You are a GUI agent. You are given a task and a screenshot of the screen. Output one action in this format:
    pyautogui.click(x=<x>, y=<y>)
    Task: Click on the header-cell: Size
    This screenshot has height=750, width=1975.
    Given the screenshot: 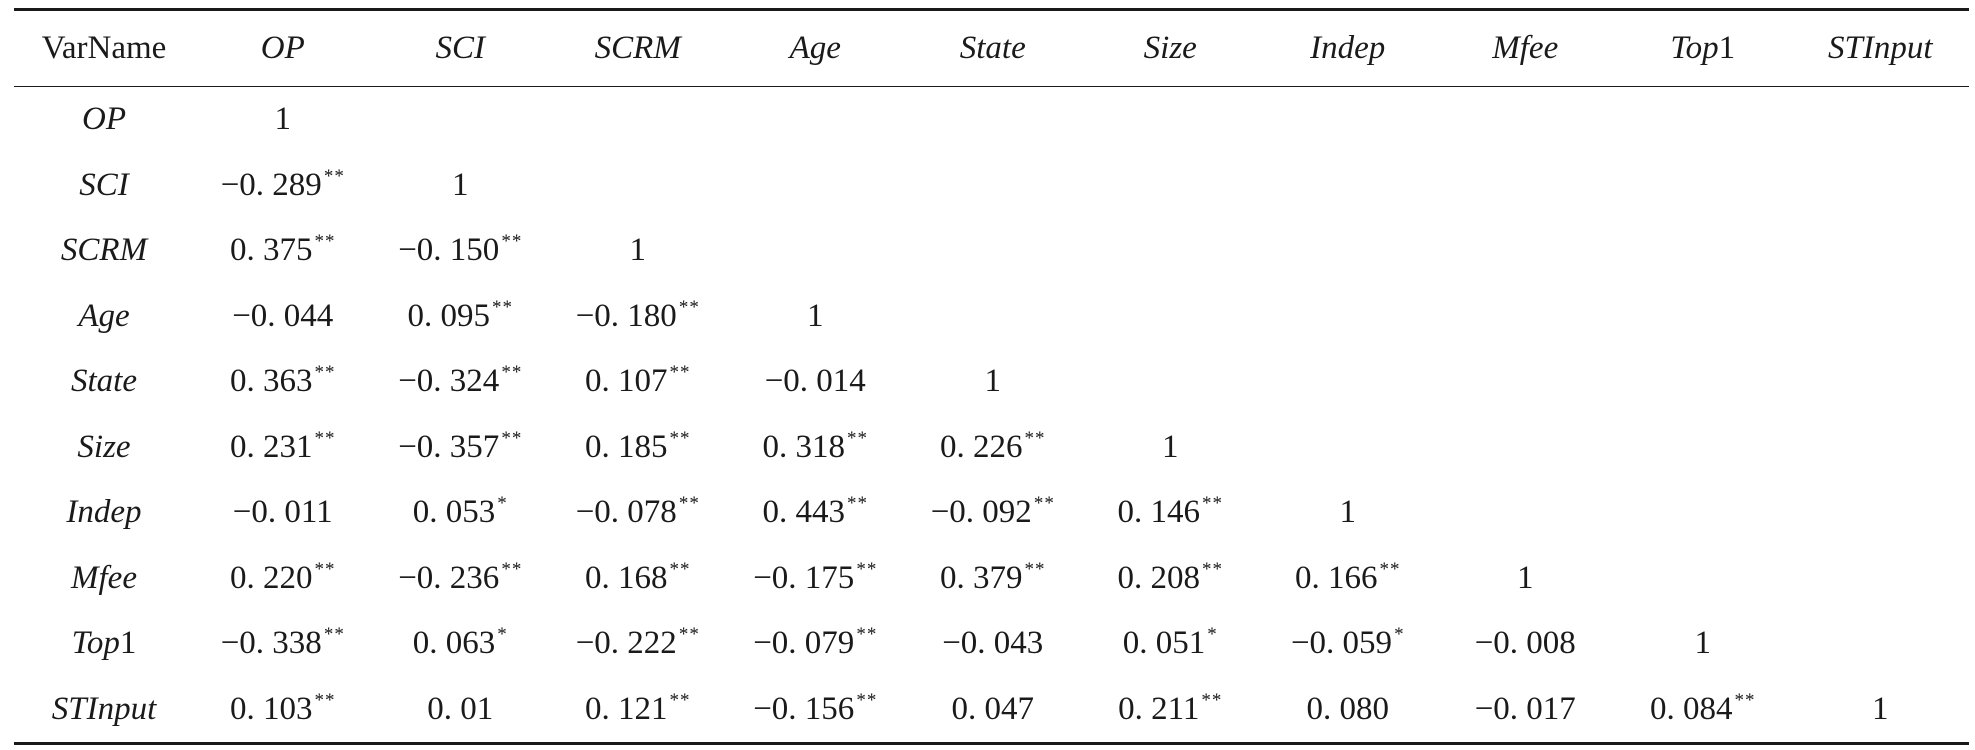 What is the action you would take?
    pyautogui.click(x=1171, y=48)
    